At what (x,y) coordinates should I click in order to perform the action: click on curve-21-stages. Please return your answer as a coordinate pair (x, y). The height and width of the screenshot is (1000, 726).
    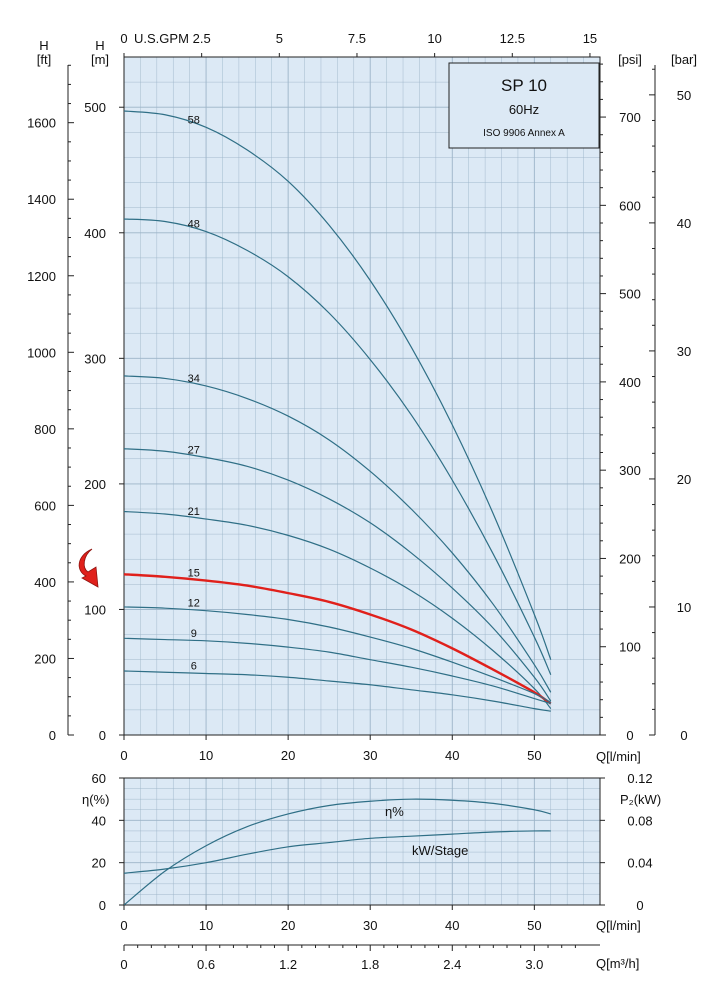
    Looking at the image, I should click on (337, 610).